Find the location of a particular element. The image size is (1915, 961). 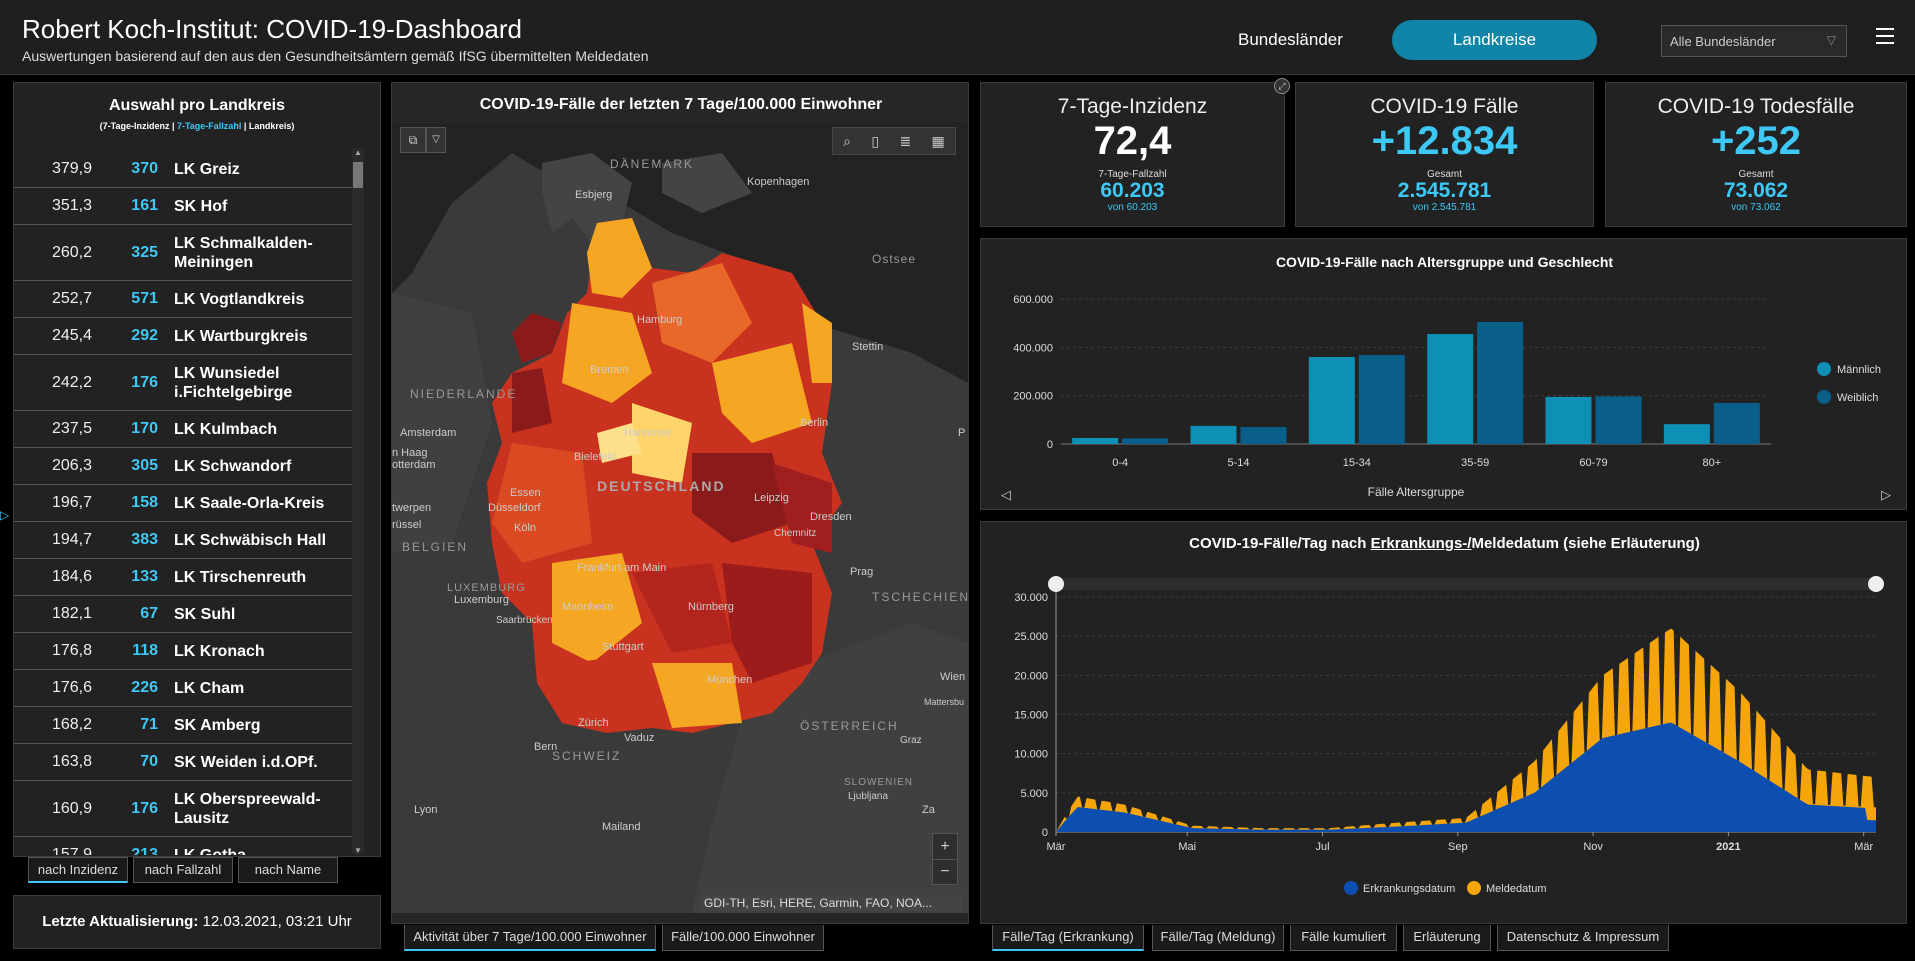

zoom-out-button: − is located at coordinates (945, 871).